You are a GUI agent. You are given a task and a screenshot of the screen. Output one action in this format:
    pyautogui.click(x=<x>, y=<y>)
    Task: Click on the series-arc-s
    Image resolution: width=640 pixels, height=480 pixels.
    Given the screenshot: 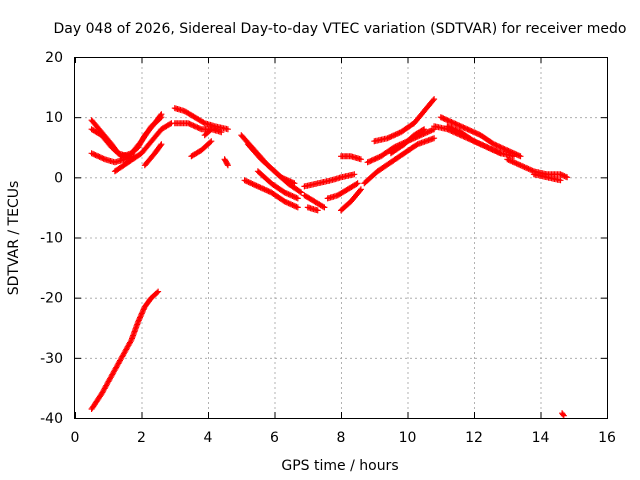 What is the action you would take?
    pyautogui.click(x=351, y=200)
    